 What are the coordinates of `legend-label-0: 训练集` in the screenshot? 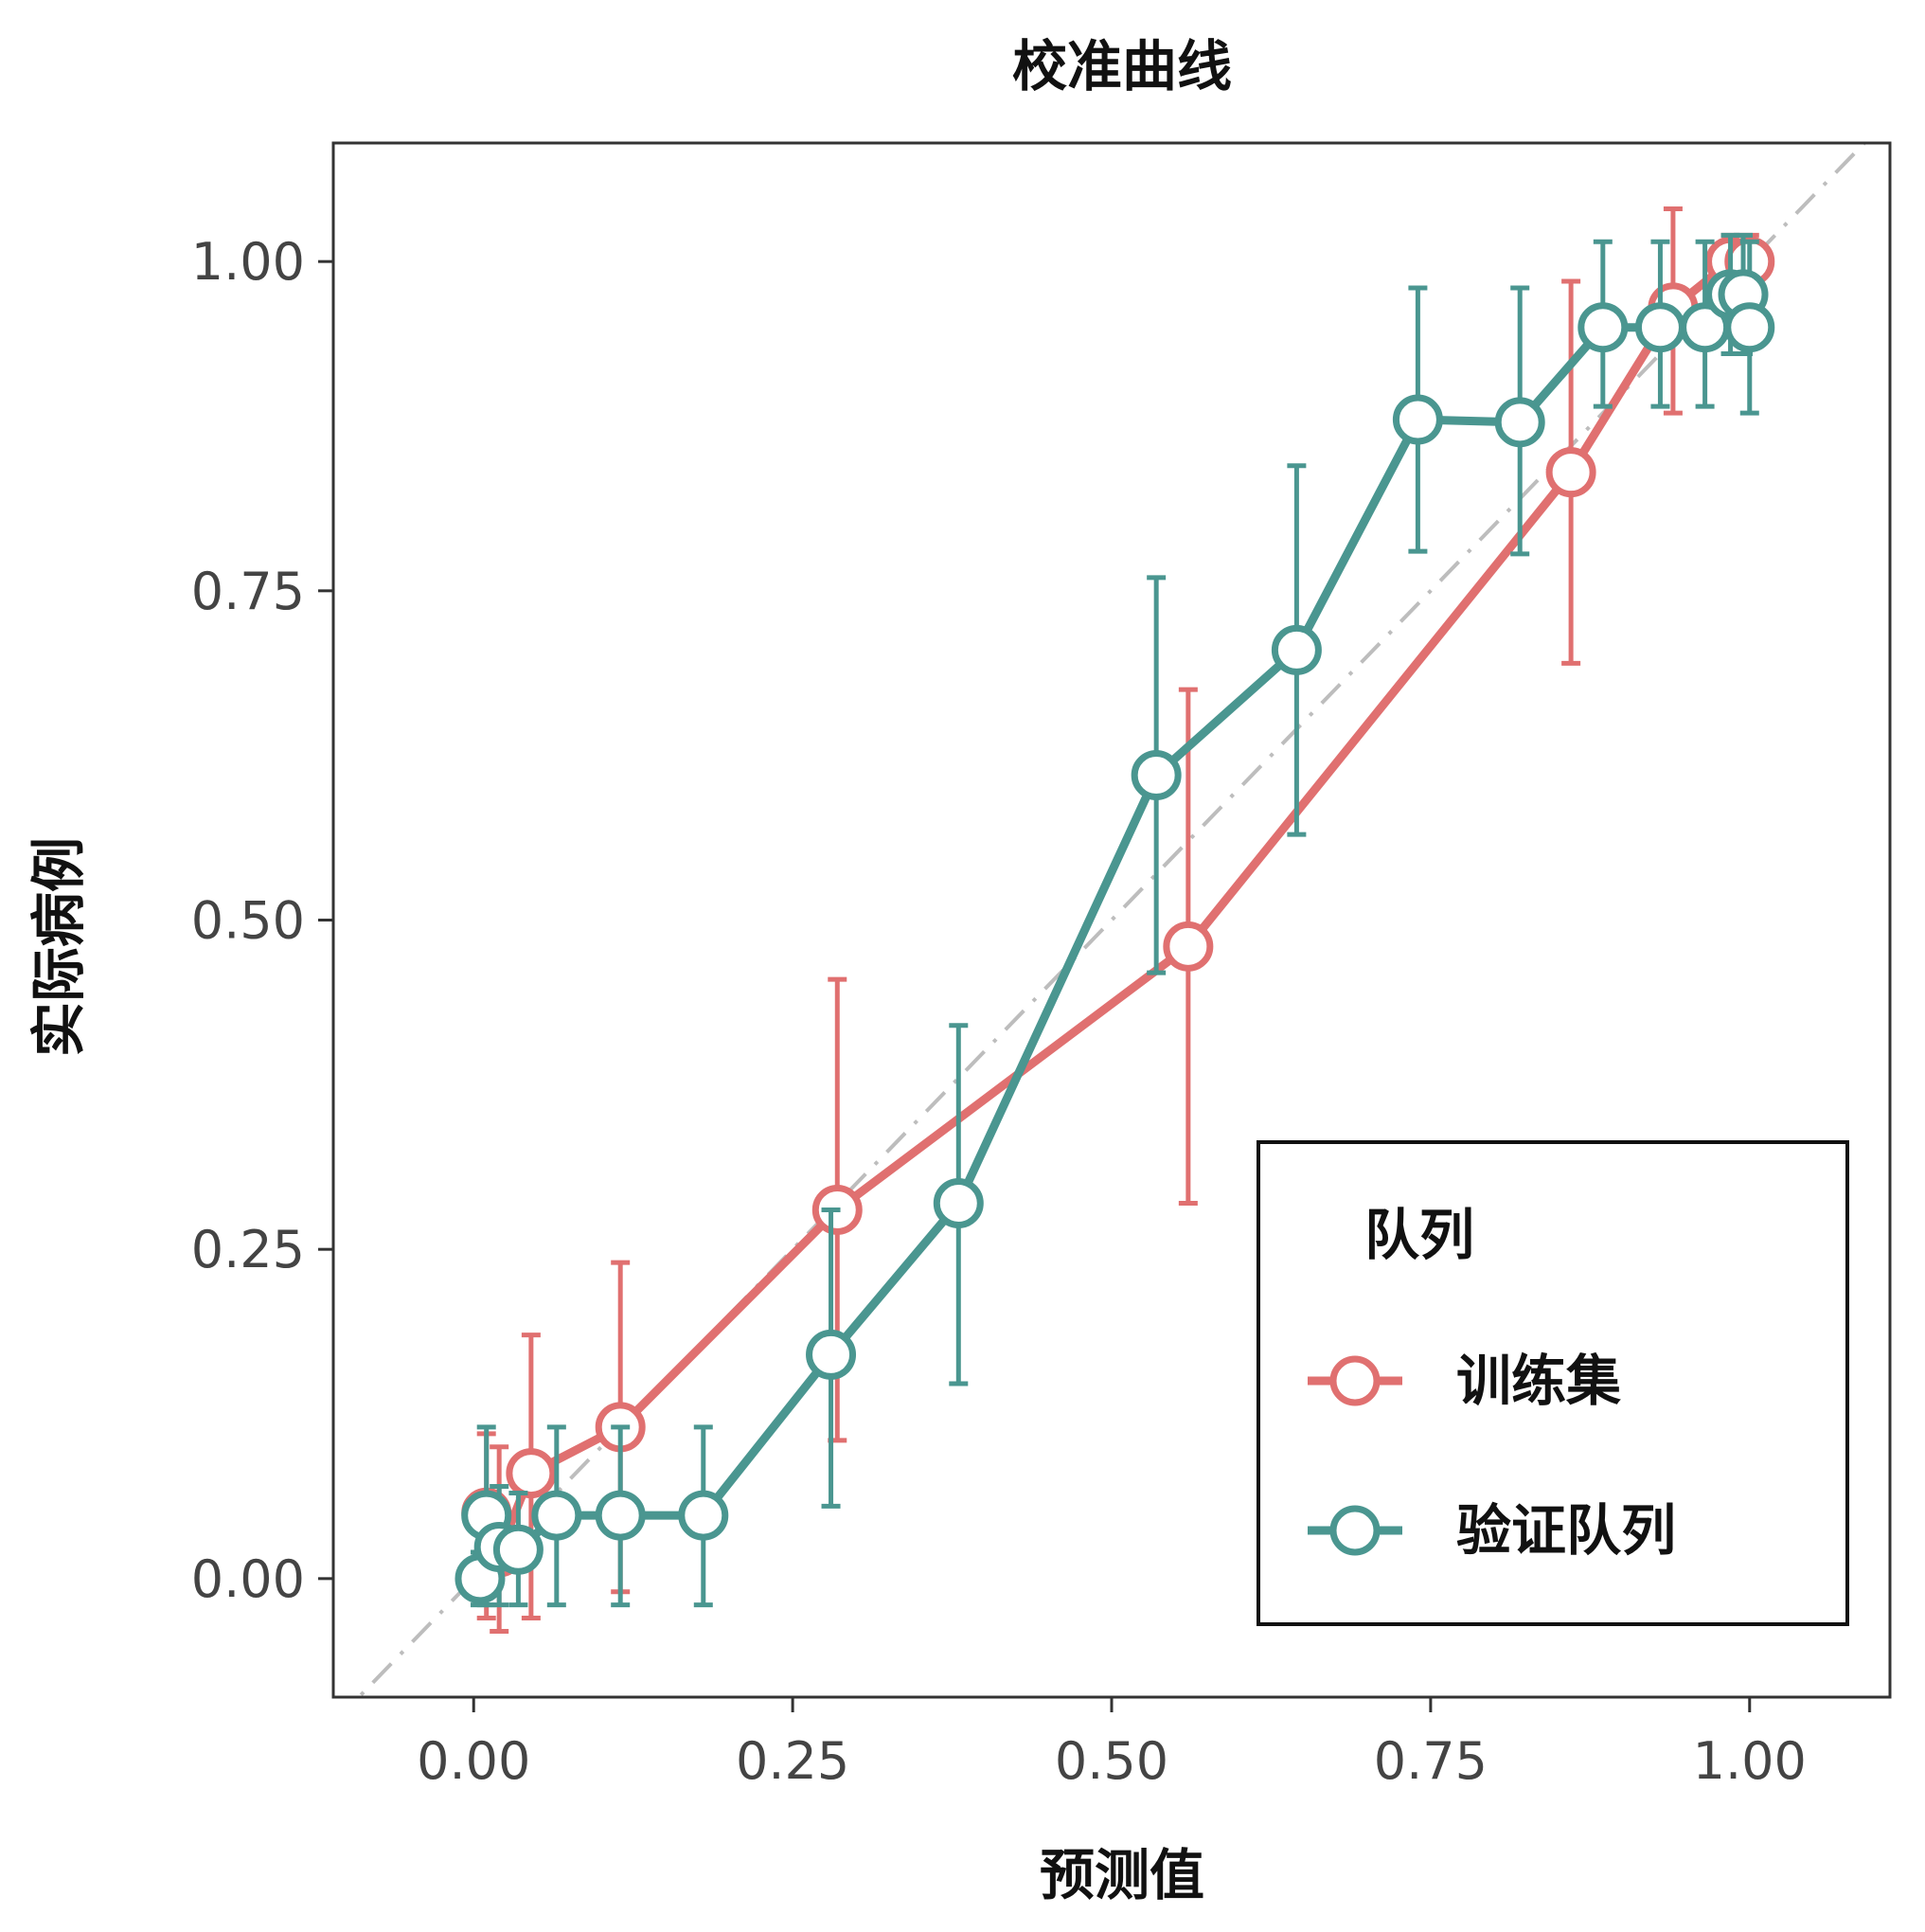 It's located at (1539, 1381).